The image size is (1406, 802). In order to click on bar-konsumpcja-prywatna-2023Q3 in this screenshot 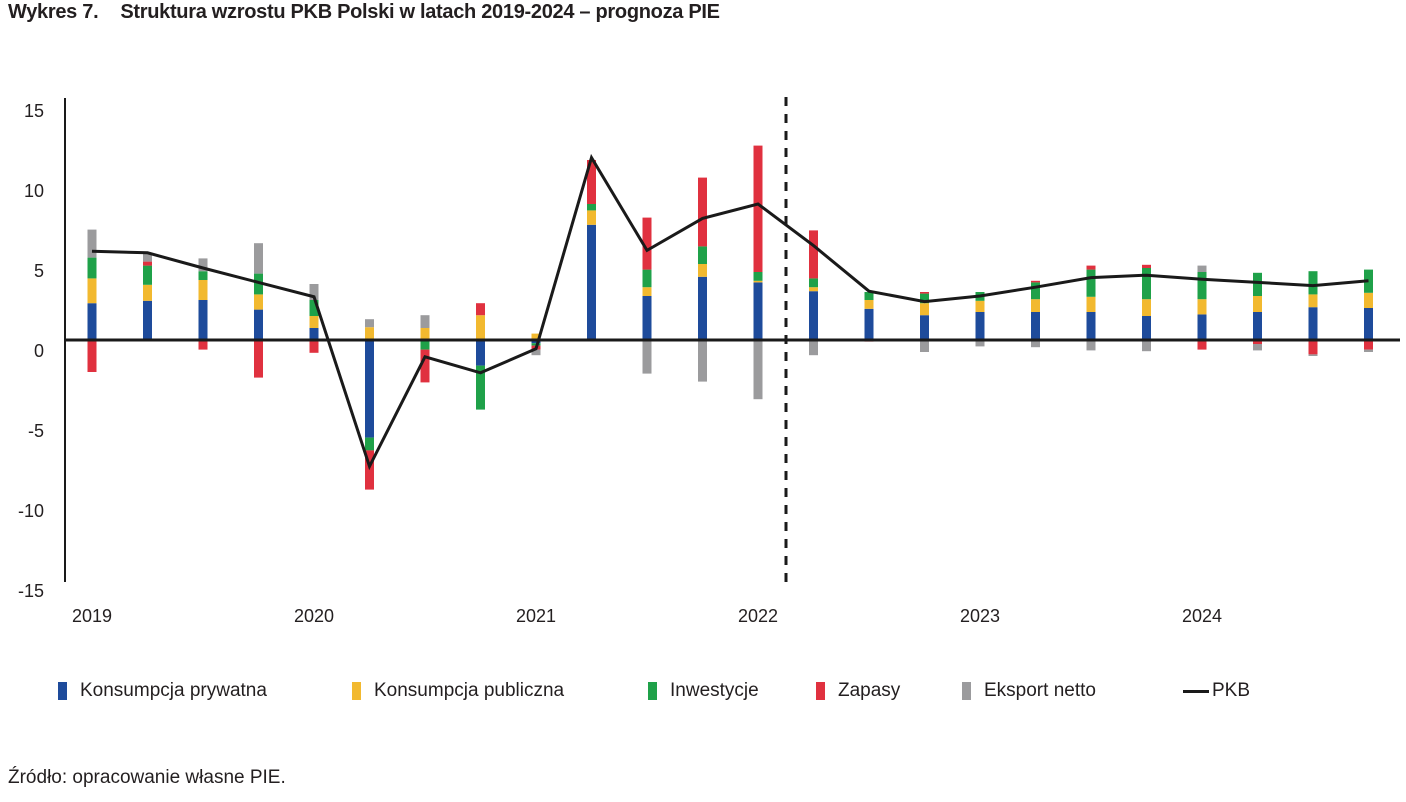, I will do `click(1091, 326)`.